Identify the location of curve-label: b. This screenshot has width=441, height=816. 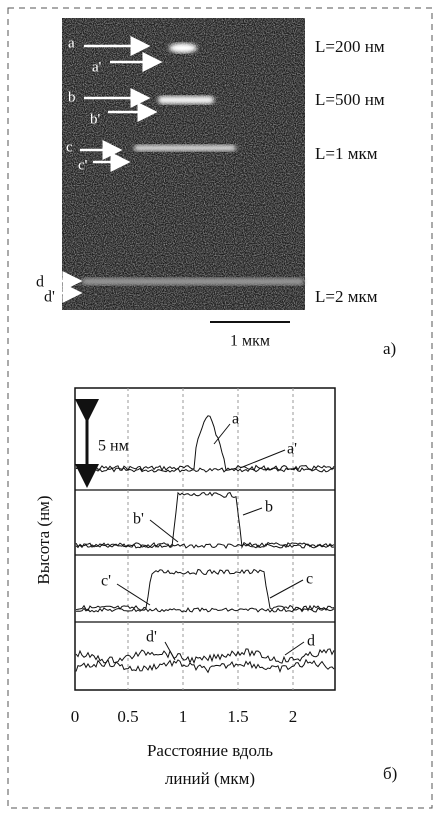
(269, 507).